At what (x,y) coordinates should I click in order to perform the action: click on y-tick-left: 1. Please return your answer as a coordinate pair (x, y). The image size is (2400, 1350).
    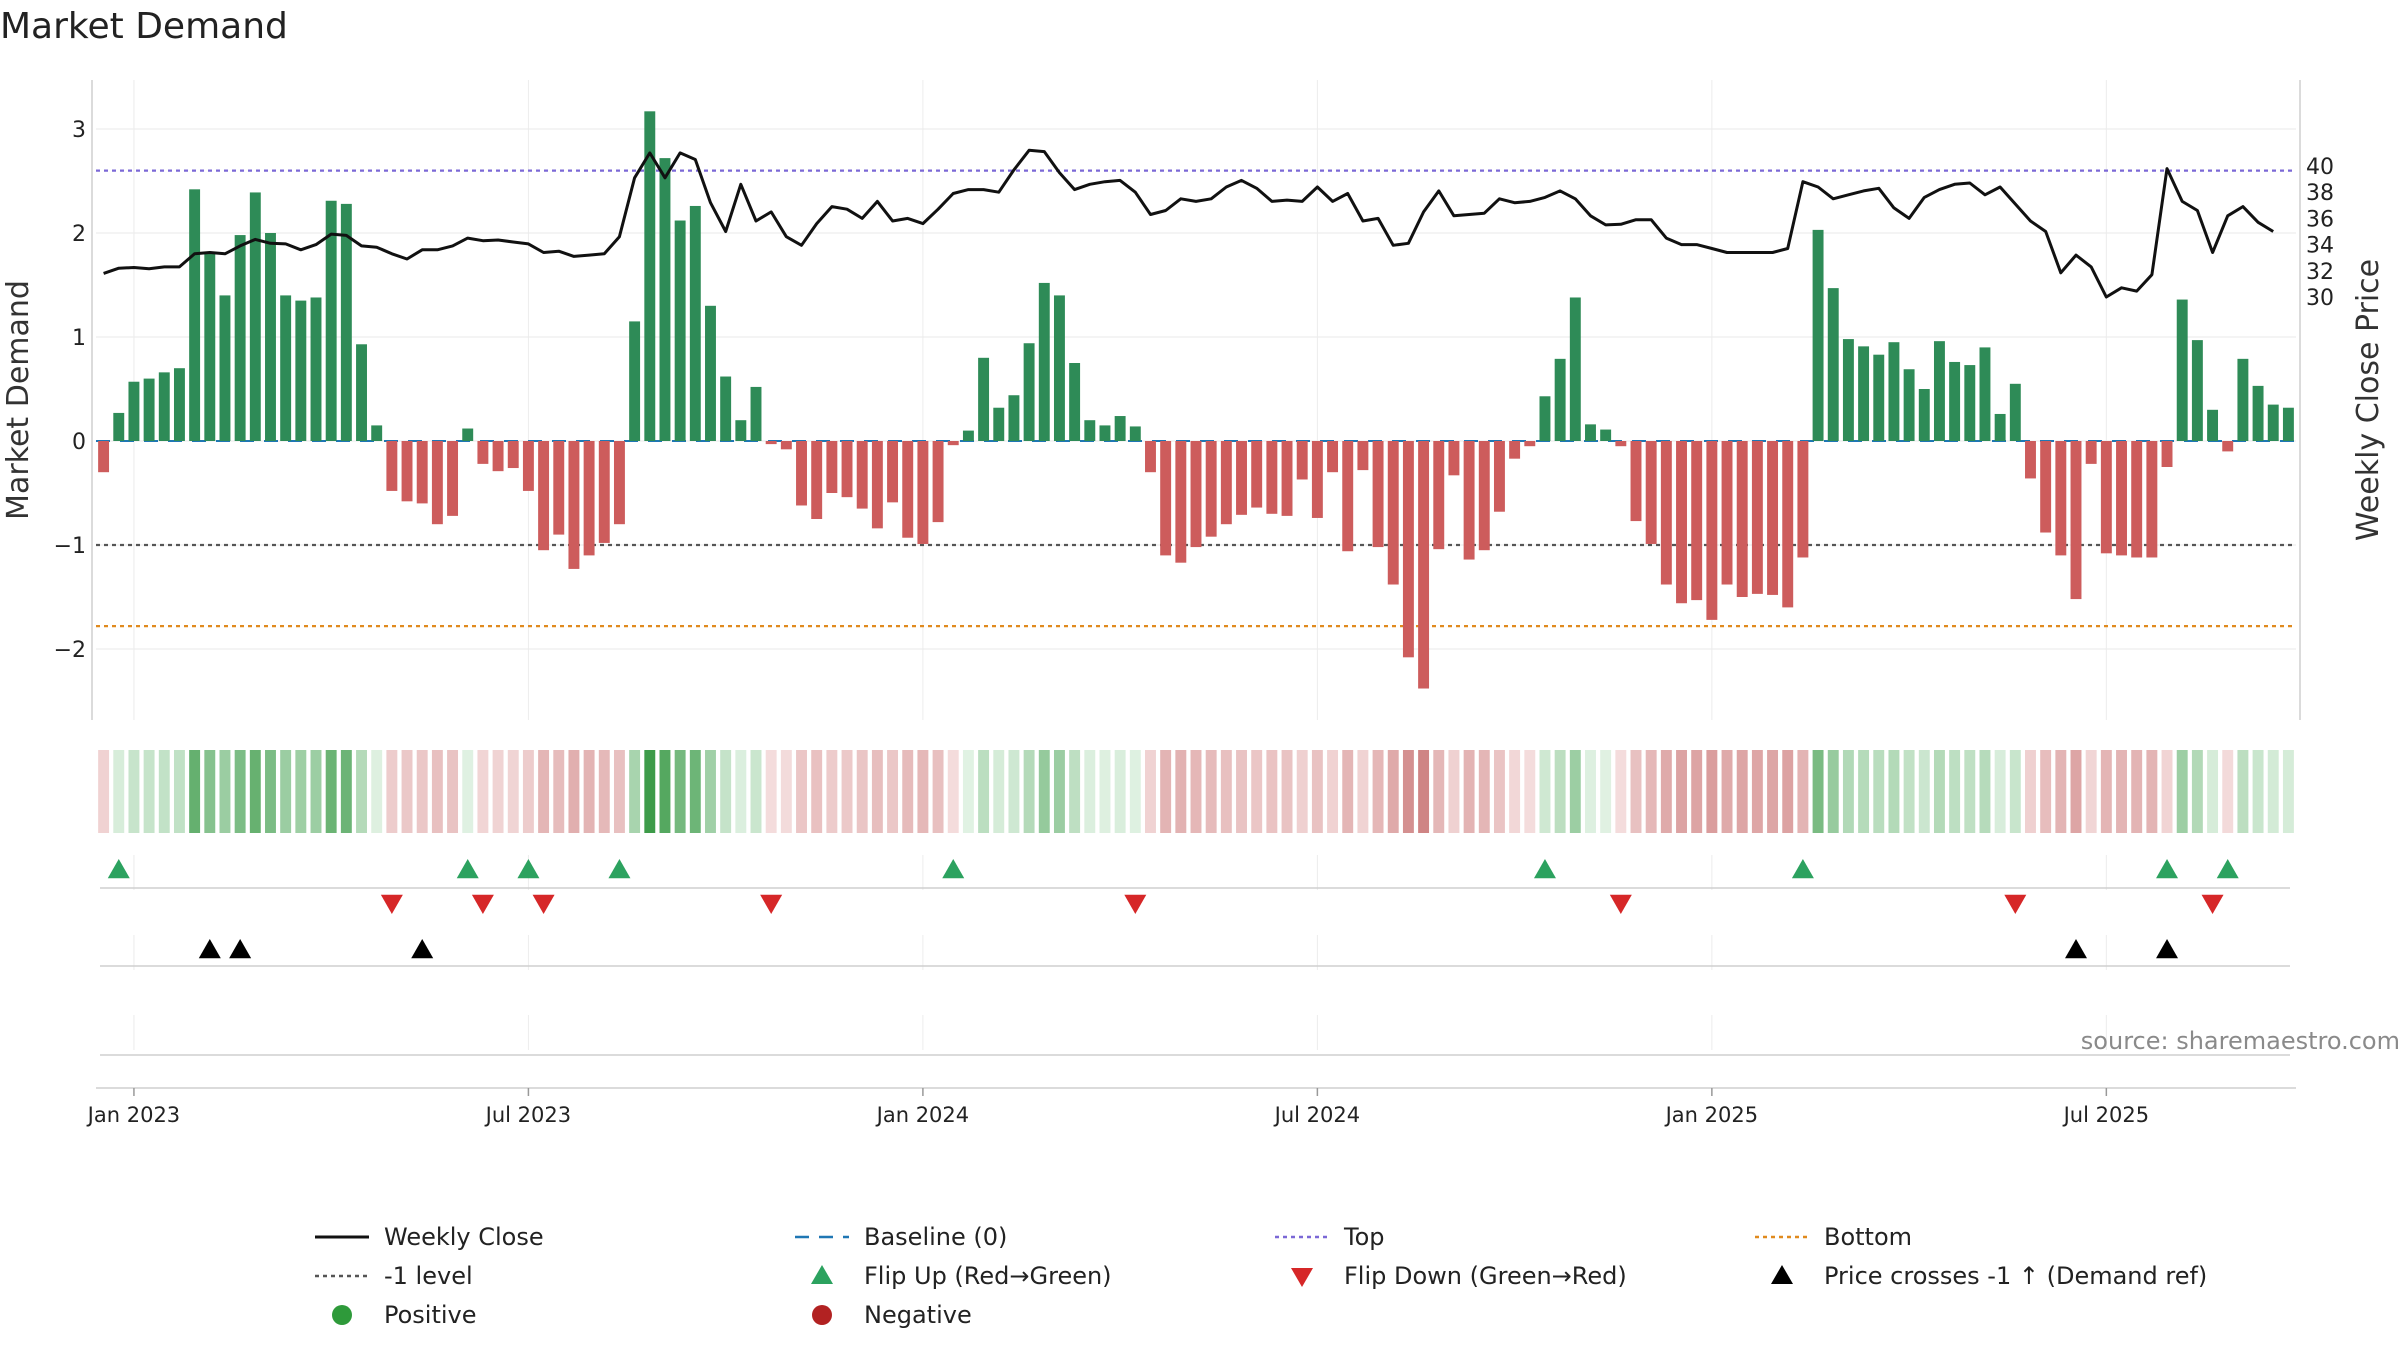
    Looking at the image, I should click on (79, 338).